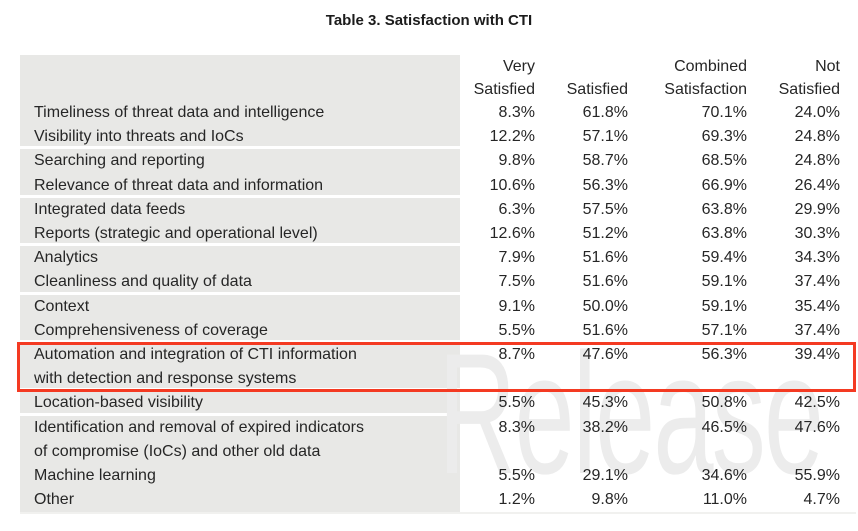 The width and height of the screenshot is (858, 531). I want to click on value-cell: 61.8%, so click(605, 112).